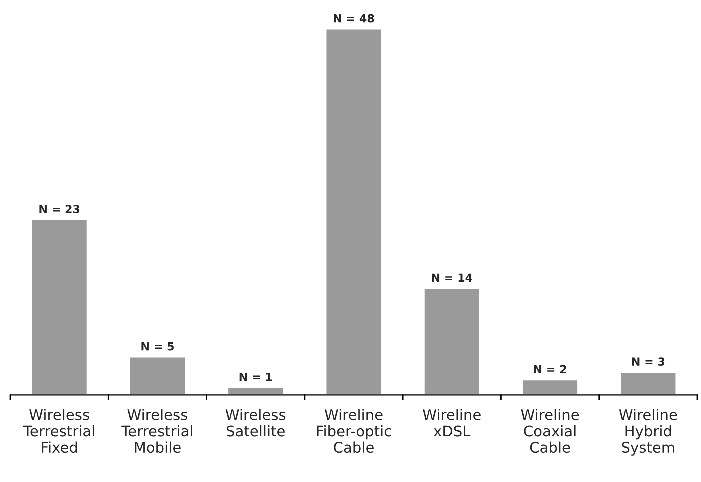  What do you see at coordinates (648, 362) in the screenshot?
I see `data-label: N = 3` at bounding box center [648, 362].